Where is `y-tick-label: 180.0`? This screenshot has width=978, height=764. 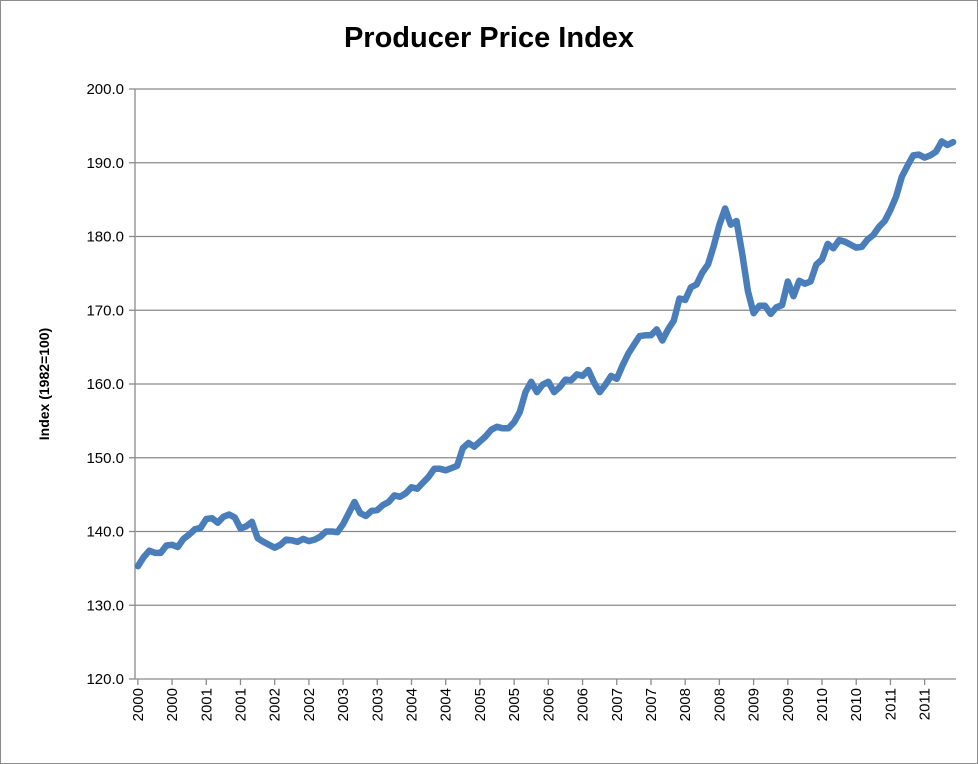
y-tick-label: 180.0 is located at coordinates (105, 237).